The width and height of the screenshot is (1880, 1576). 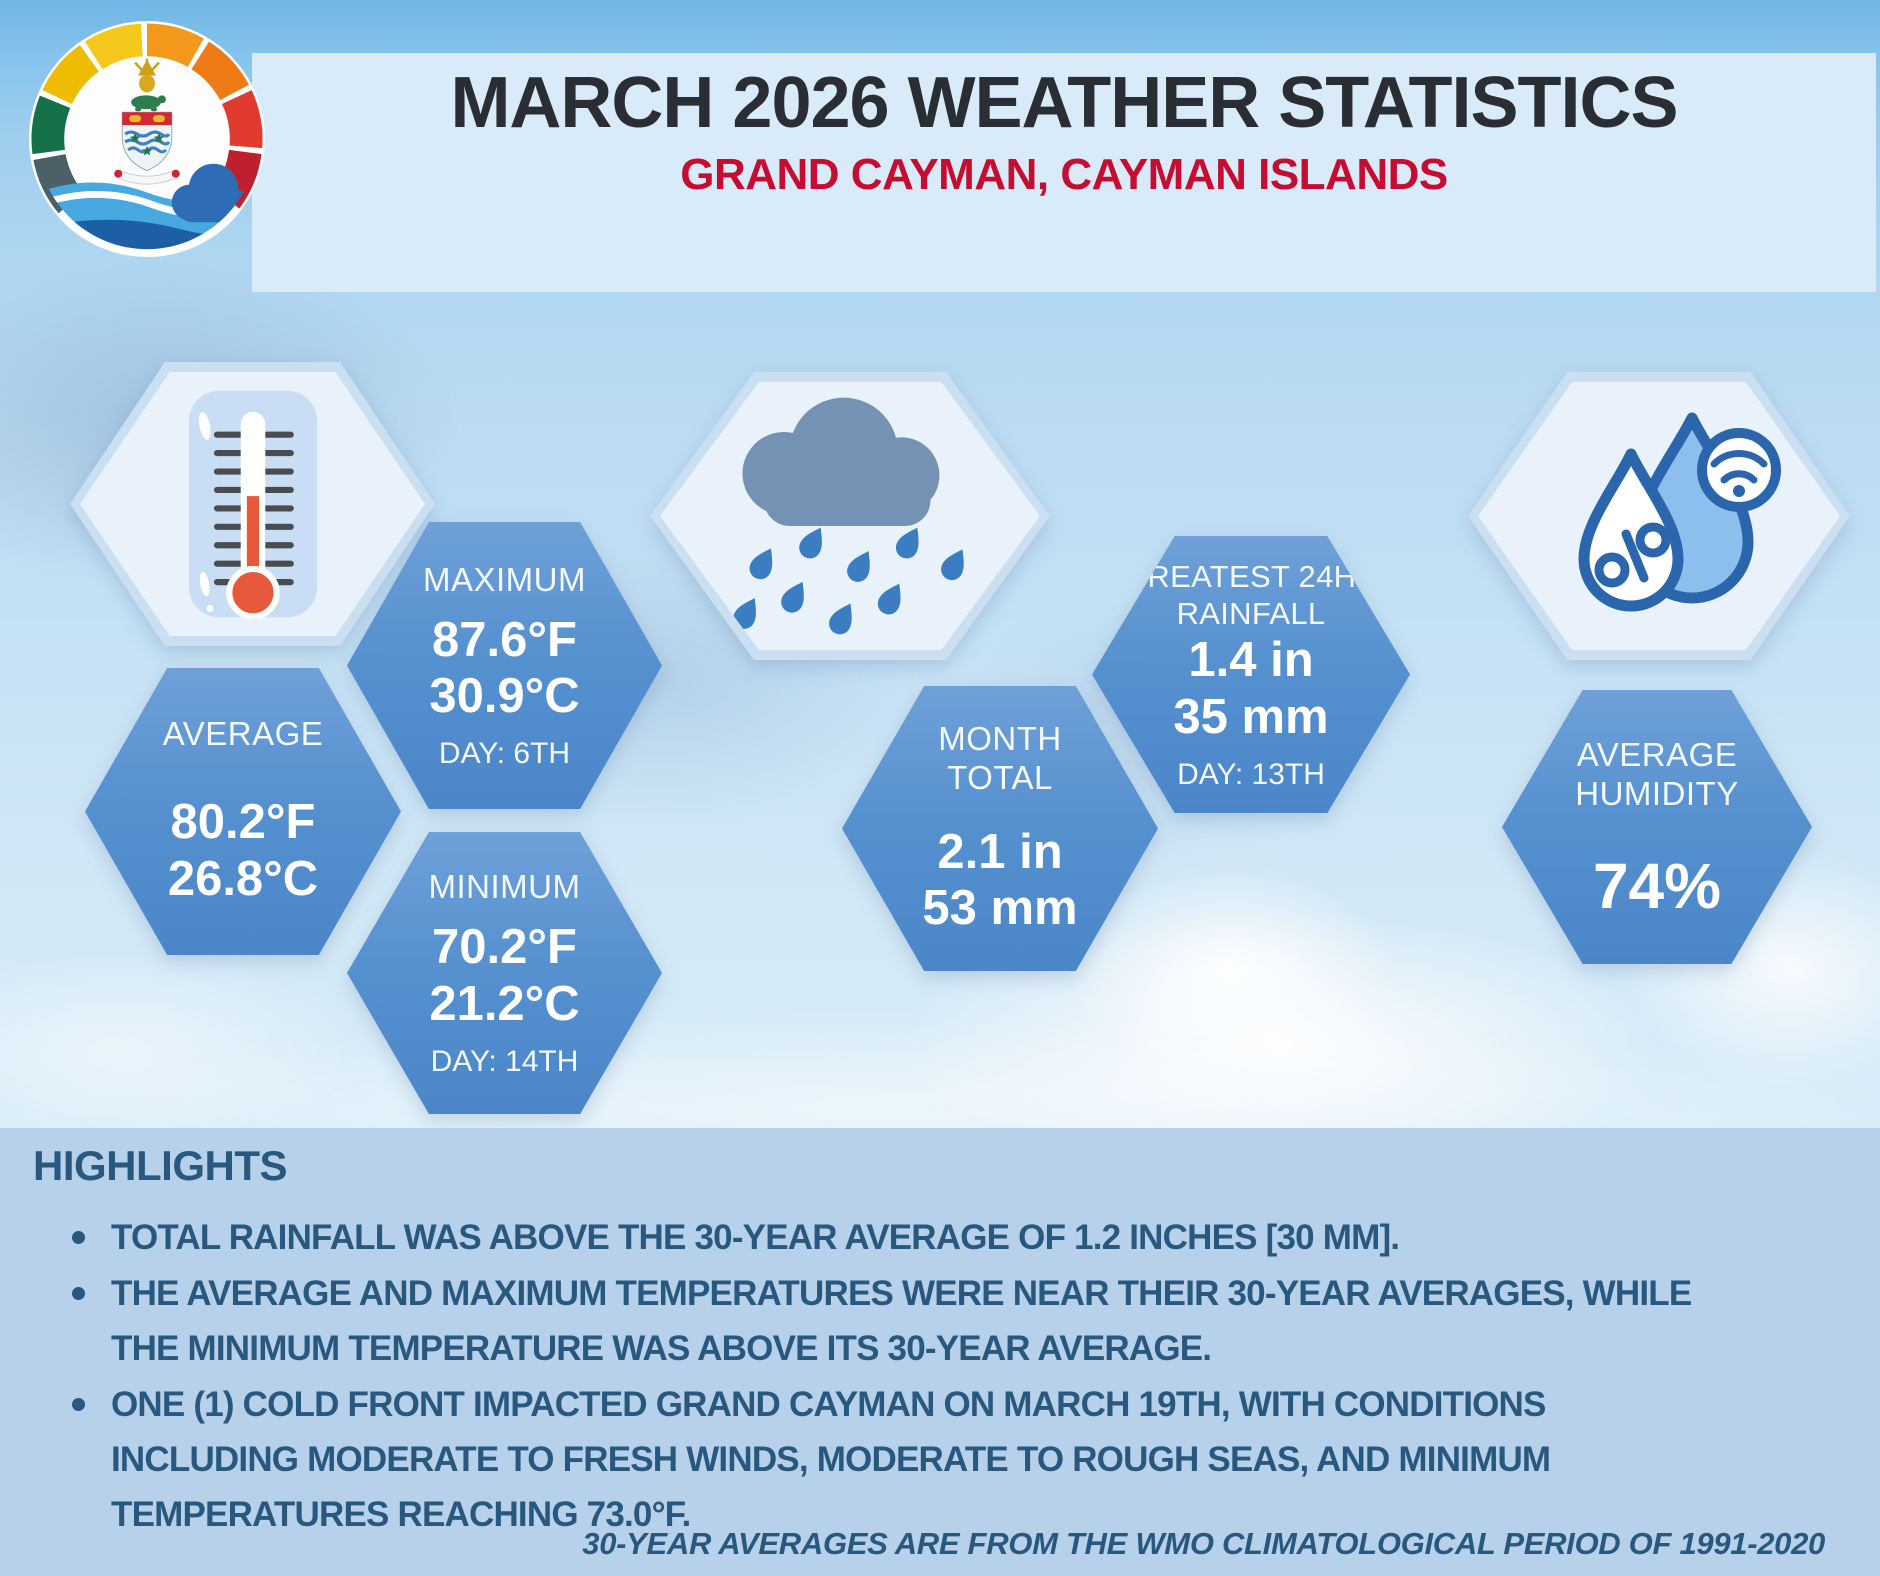 I want to click on month-total-label-line1: MONTH, so click(x=1000, y=738).